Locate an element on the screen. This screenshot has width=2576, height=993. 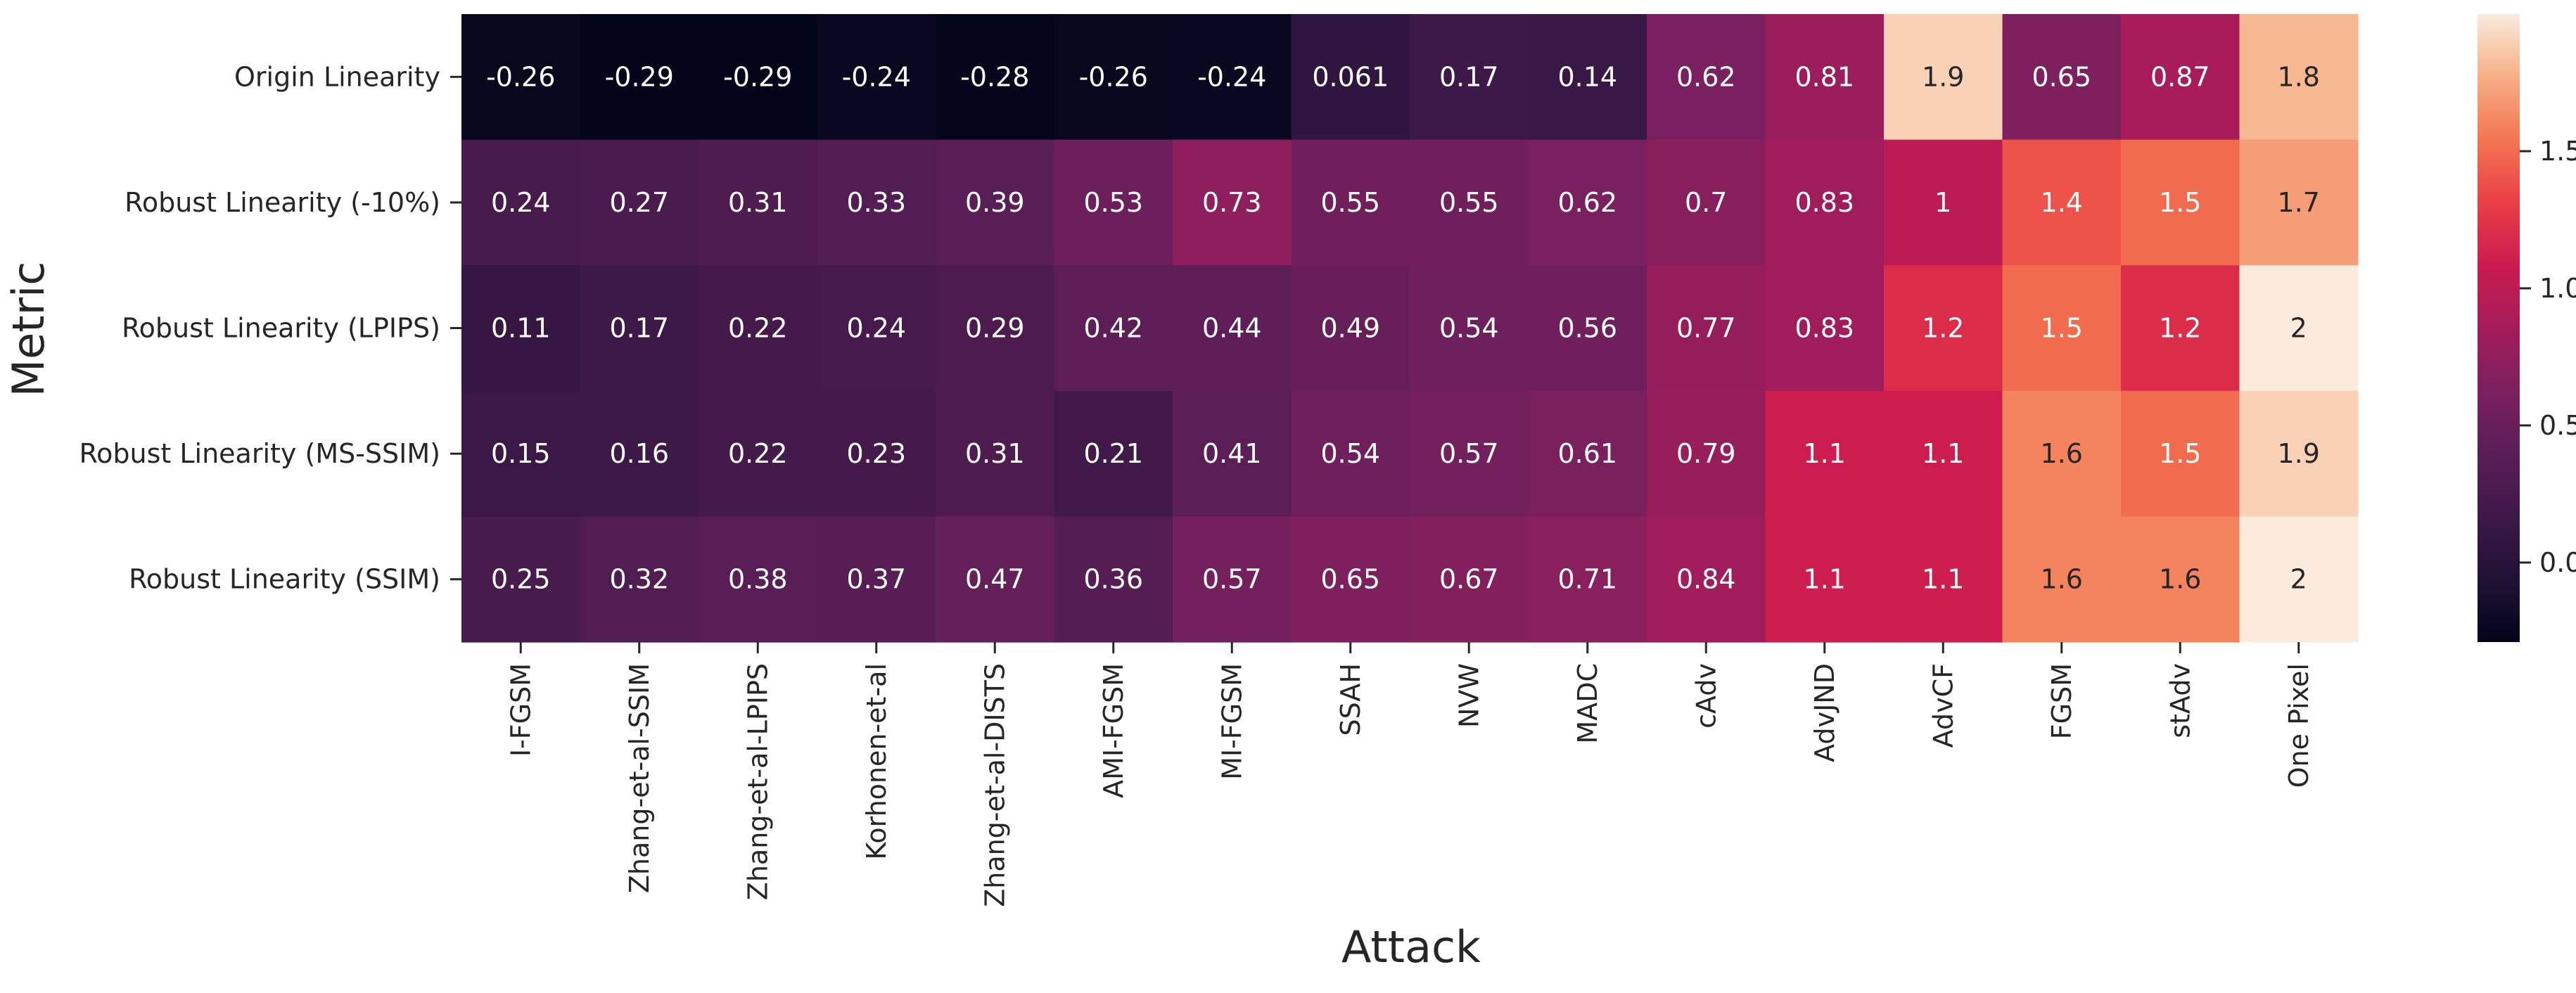
heatmap-cell-r3-c6 is located at coordinates (1232, 453).